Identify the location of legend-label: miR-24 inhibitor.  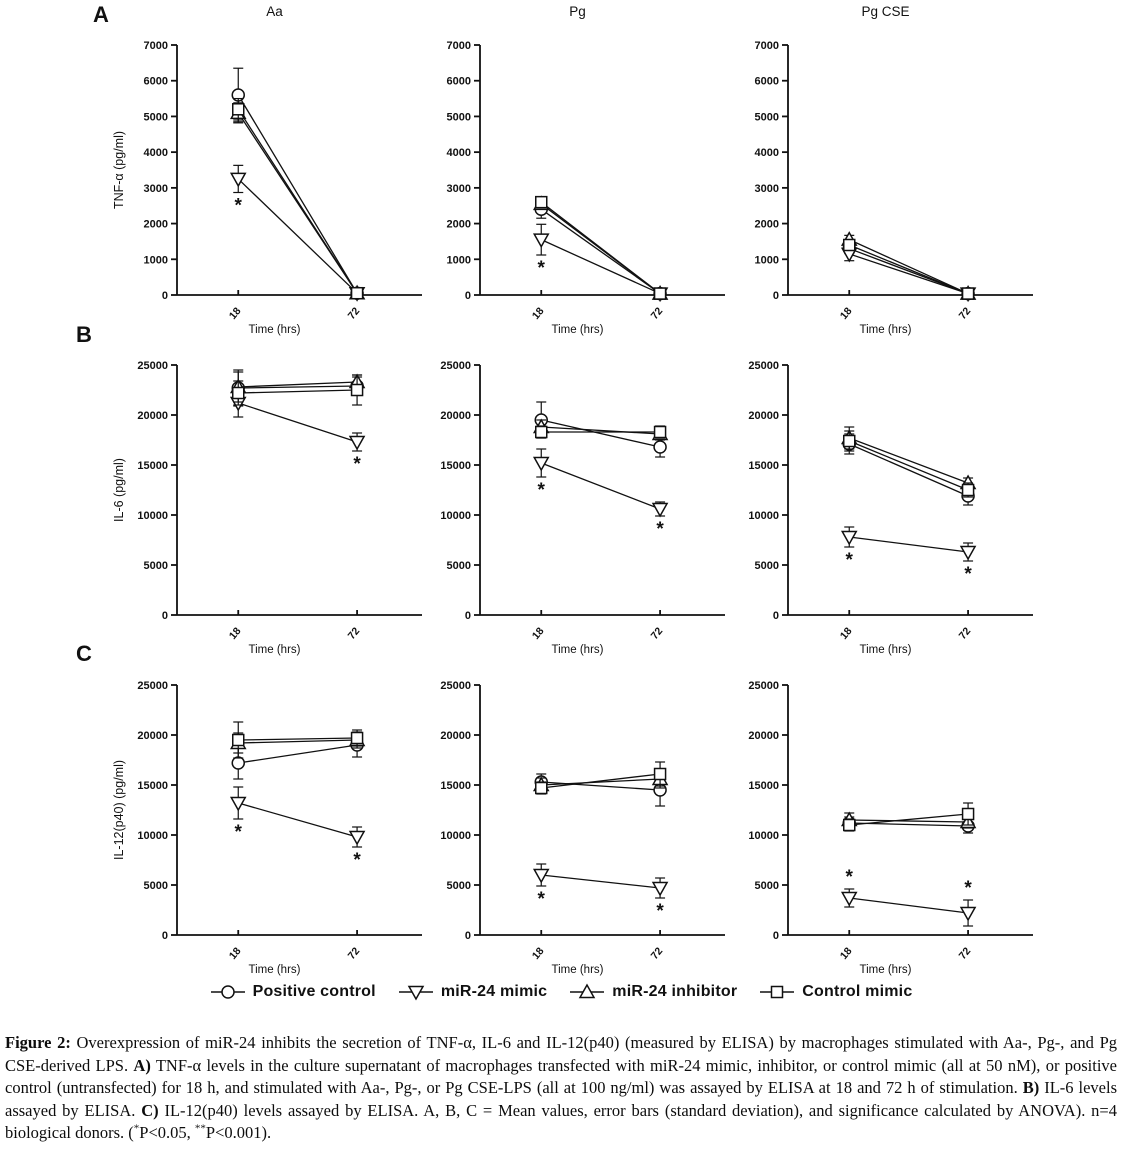
(675, 991).